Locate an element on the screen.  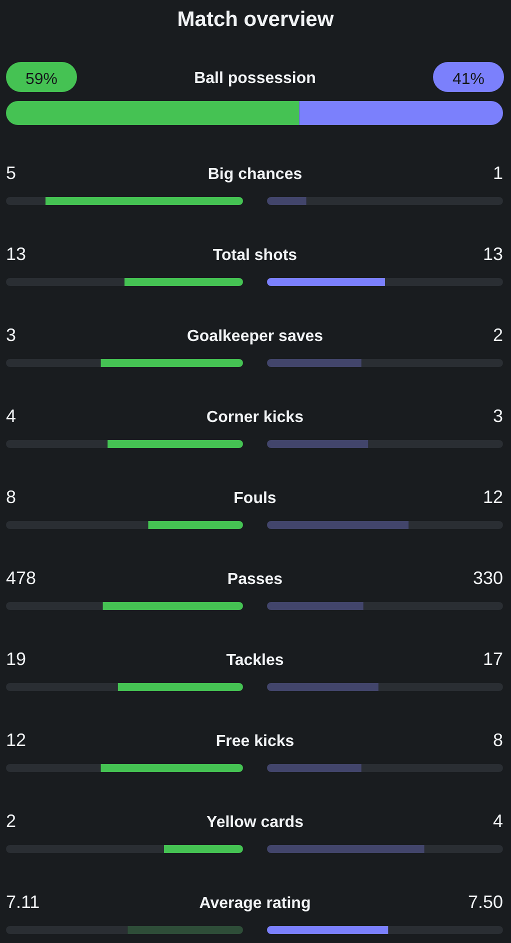
data-label: 19 is located at coordinates (16, 659).